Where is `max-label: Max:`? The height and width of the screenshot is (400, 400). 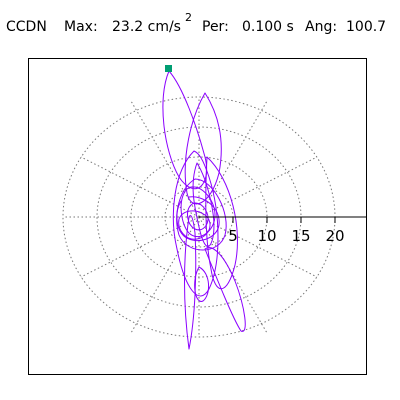 max-label: Max: is located at coordinates (81, 27).